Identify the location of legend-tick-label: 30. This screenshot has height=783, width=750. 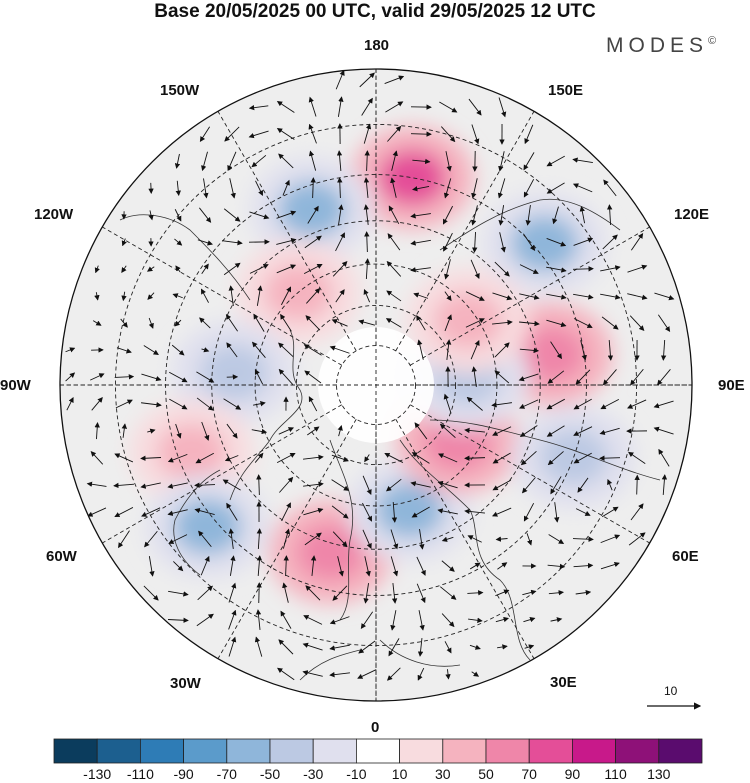
(443, 774).